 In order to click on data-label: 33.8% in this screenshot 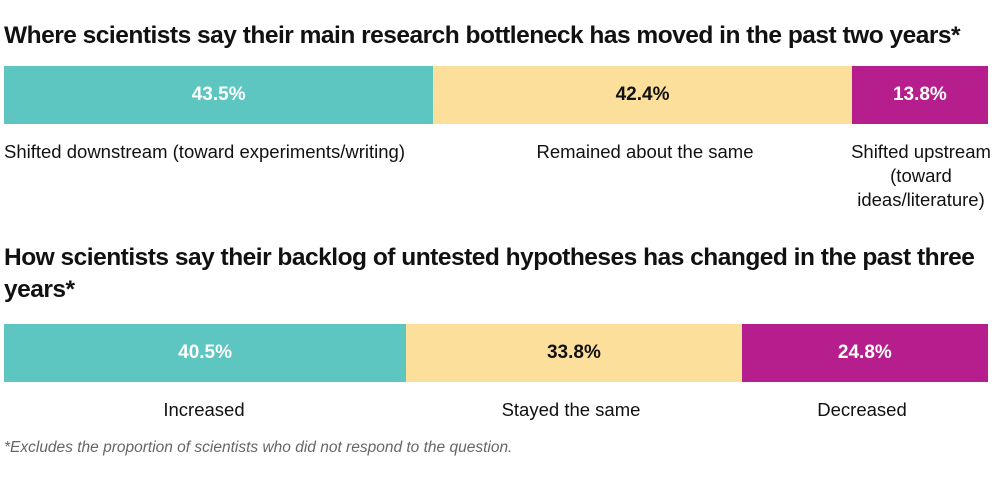, I will do `click(573, 352)`.